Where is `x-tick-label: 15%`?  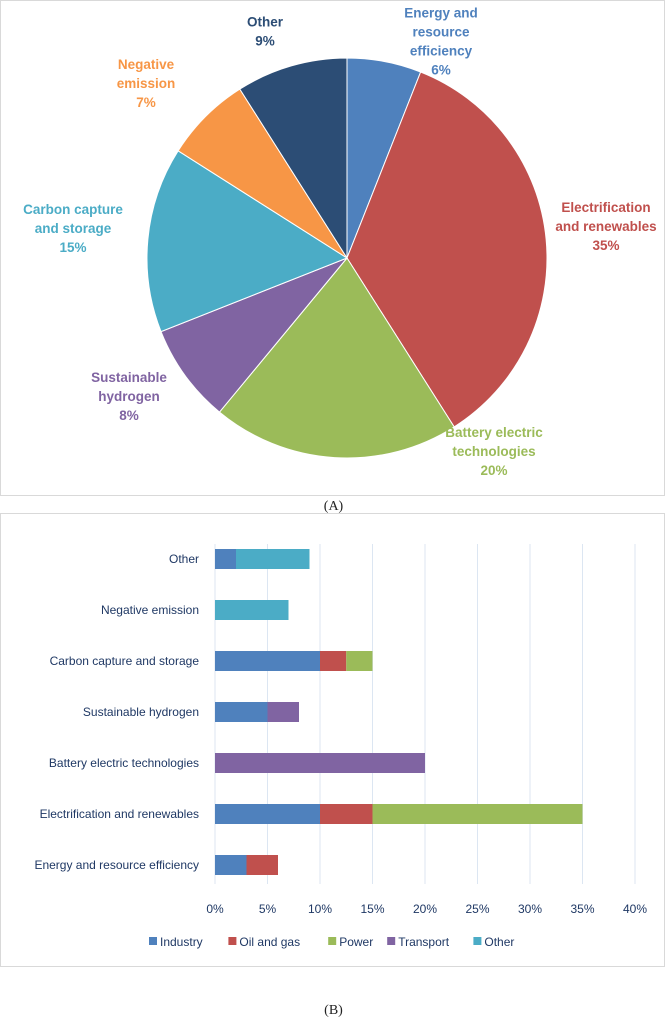 x-tick-label: 15% is located at coordinates (372, 909).